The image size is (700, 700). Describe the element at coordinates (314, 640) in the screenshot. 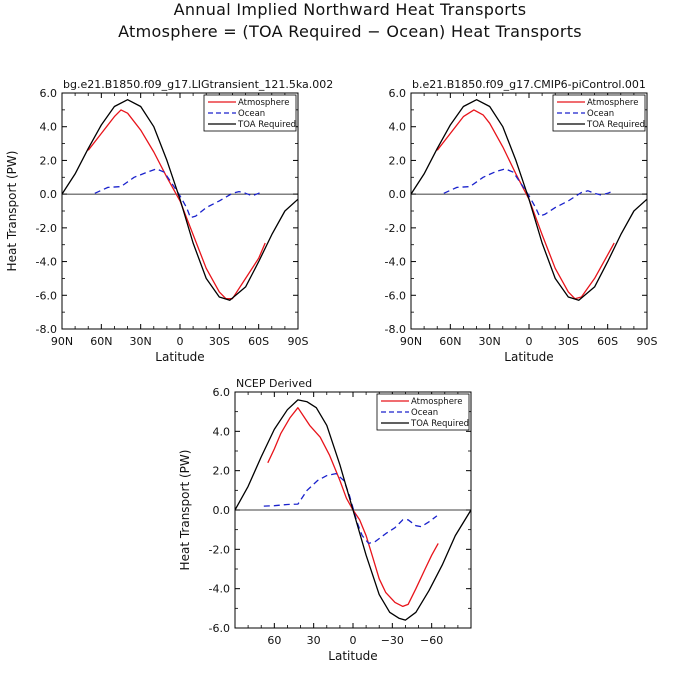

I see `x-tick-label: 30` at that location.